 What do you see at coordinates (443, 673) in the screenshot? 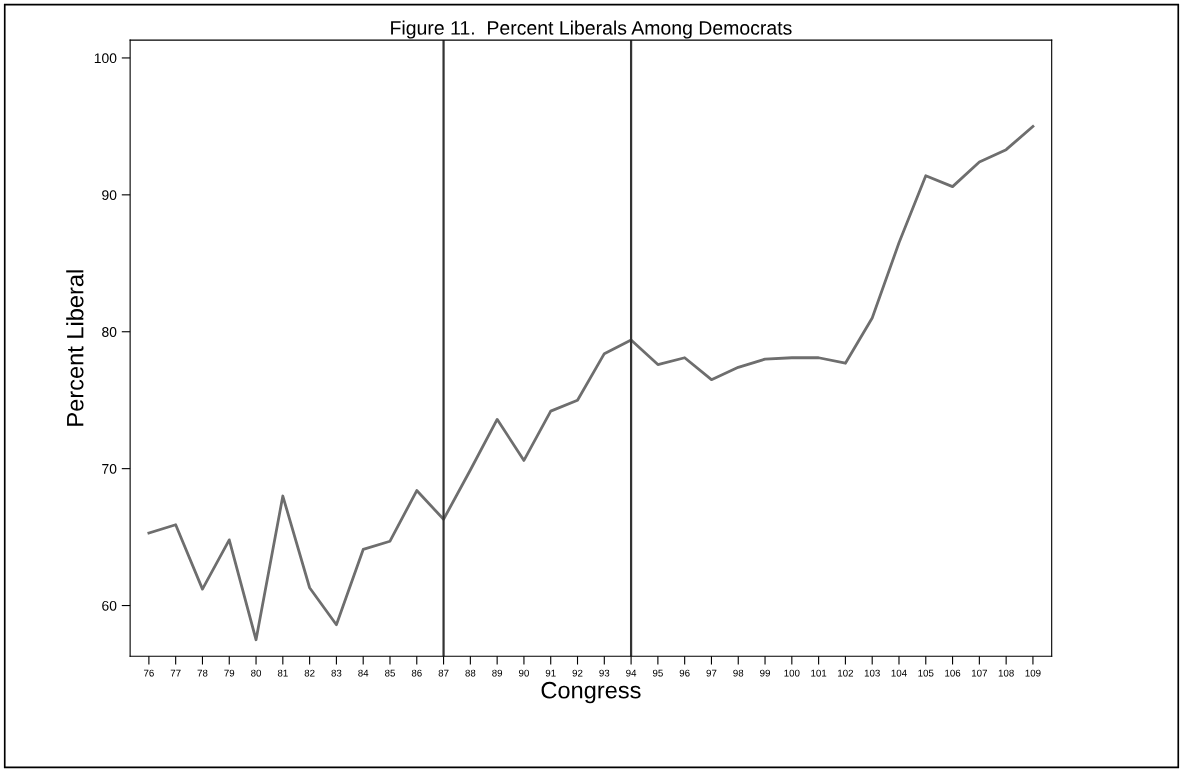
I see `x-tick-label: 87` at bounding box center [443, 673].